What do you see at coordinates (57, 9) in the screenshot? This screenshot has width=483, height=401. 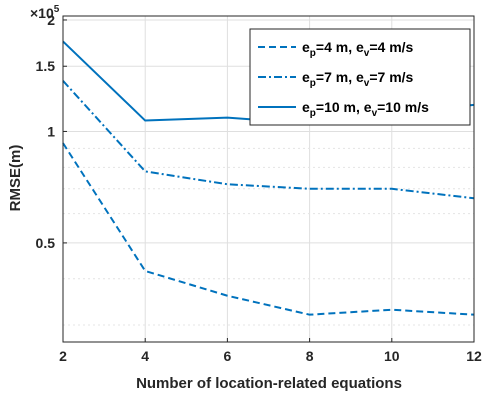 I see `y-multiplier-exponent: 5` at bounding box center [57, 9].